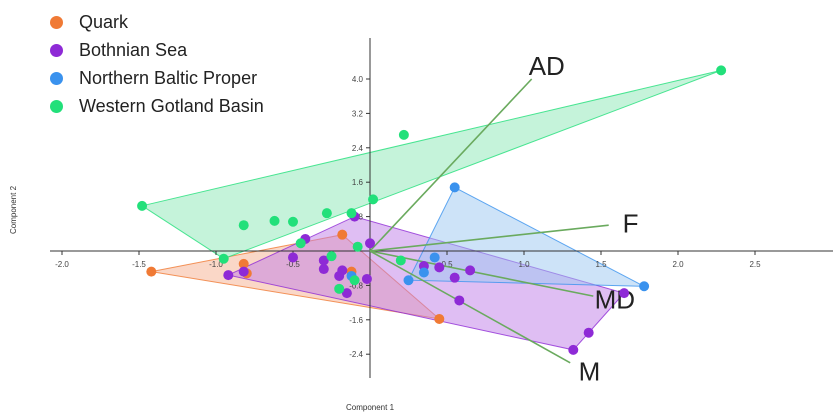 Image resolution: width=833 pixels, height=414 pixels. Describe the element at coordinates (755, 264) in the screenshot. I see `x-tick-label: 2.5` at that location.